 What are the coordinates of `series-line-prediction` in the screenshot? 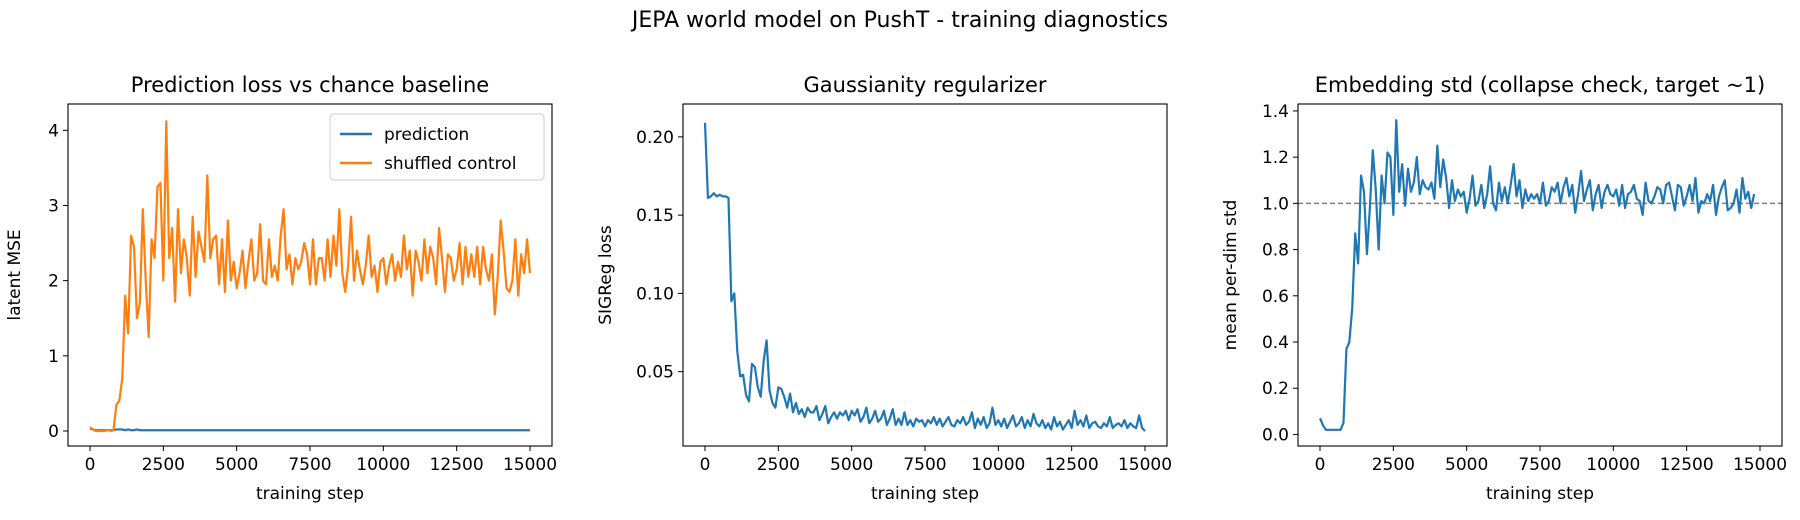 It's located at (309, 429).